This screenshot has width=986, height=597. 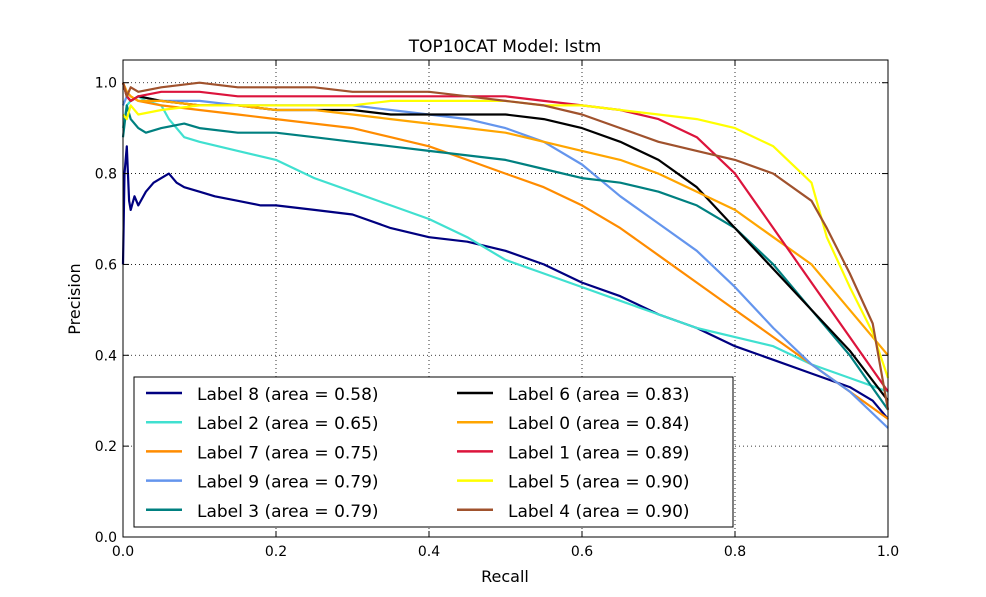 What do you see at coordinates (505, 47) in the screenshot?
I see `chart-title: TOP10CAT Model: lstm` at bounding box center [505, 47].